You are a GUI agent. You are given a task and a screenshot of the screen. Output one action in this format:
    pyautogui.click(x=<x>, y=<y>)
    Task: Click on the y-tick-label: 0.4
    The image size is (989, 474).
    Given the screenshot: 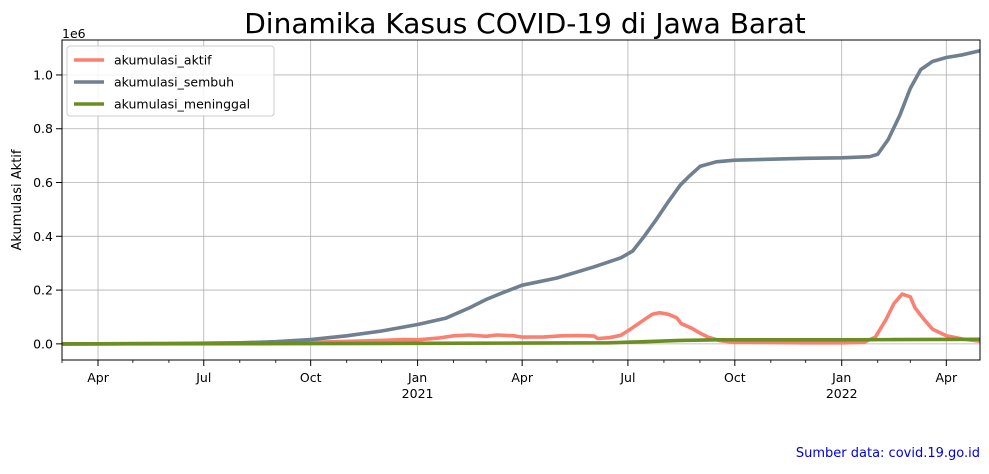 What is the action you would take?
    pyautogui.click(x=43, y=236)
    